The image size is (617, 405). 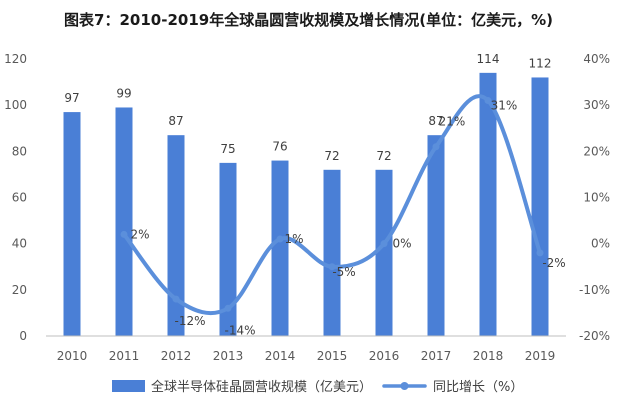 What do you see at coordinates (540, 356) in the screenshot?
I see `x-tick-label: 2019` at bounding box center [540, 356].